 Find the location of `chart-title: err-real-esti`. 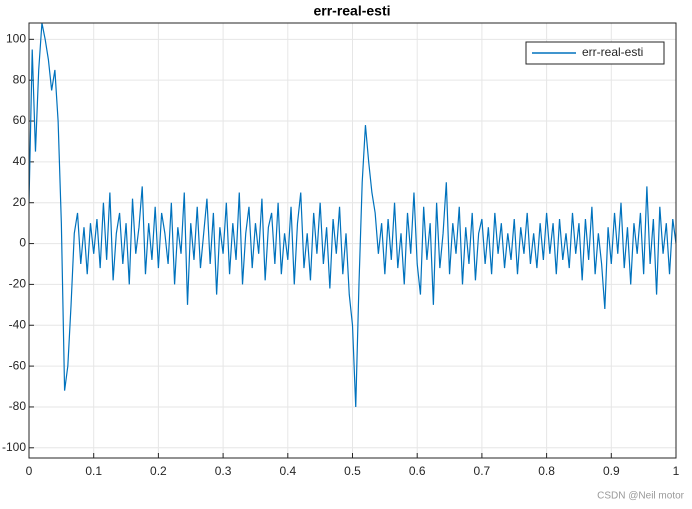

chart-title: err-real-esti is located at coordinates (351, 11).